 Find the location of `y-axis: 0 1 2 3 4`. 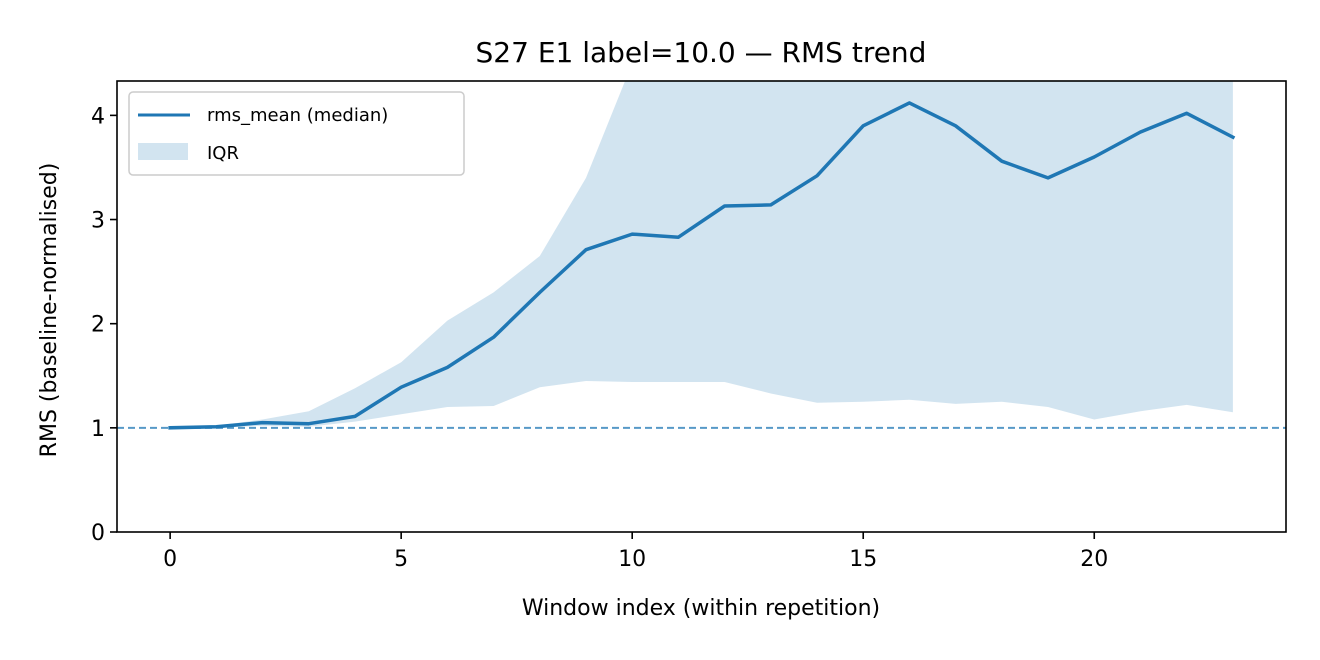

y-axis: 0 1 2 3 4 is located at coordinates (104, 325).